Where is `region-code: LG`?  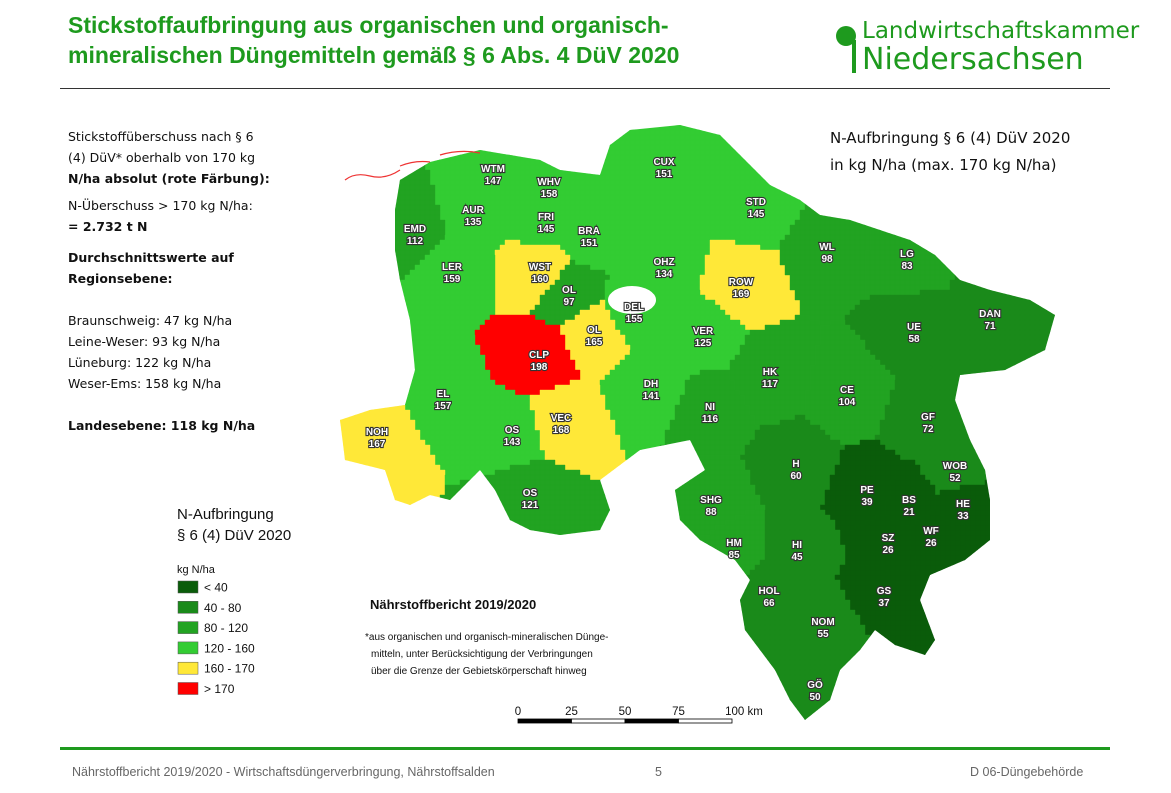 region-code: LG is located at coordinates (907, 254).